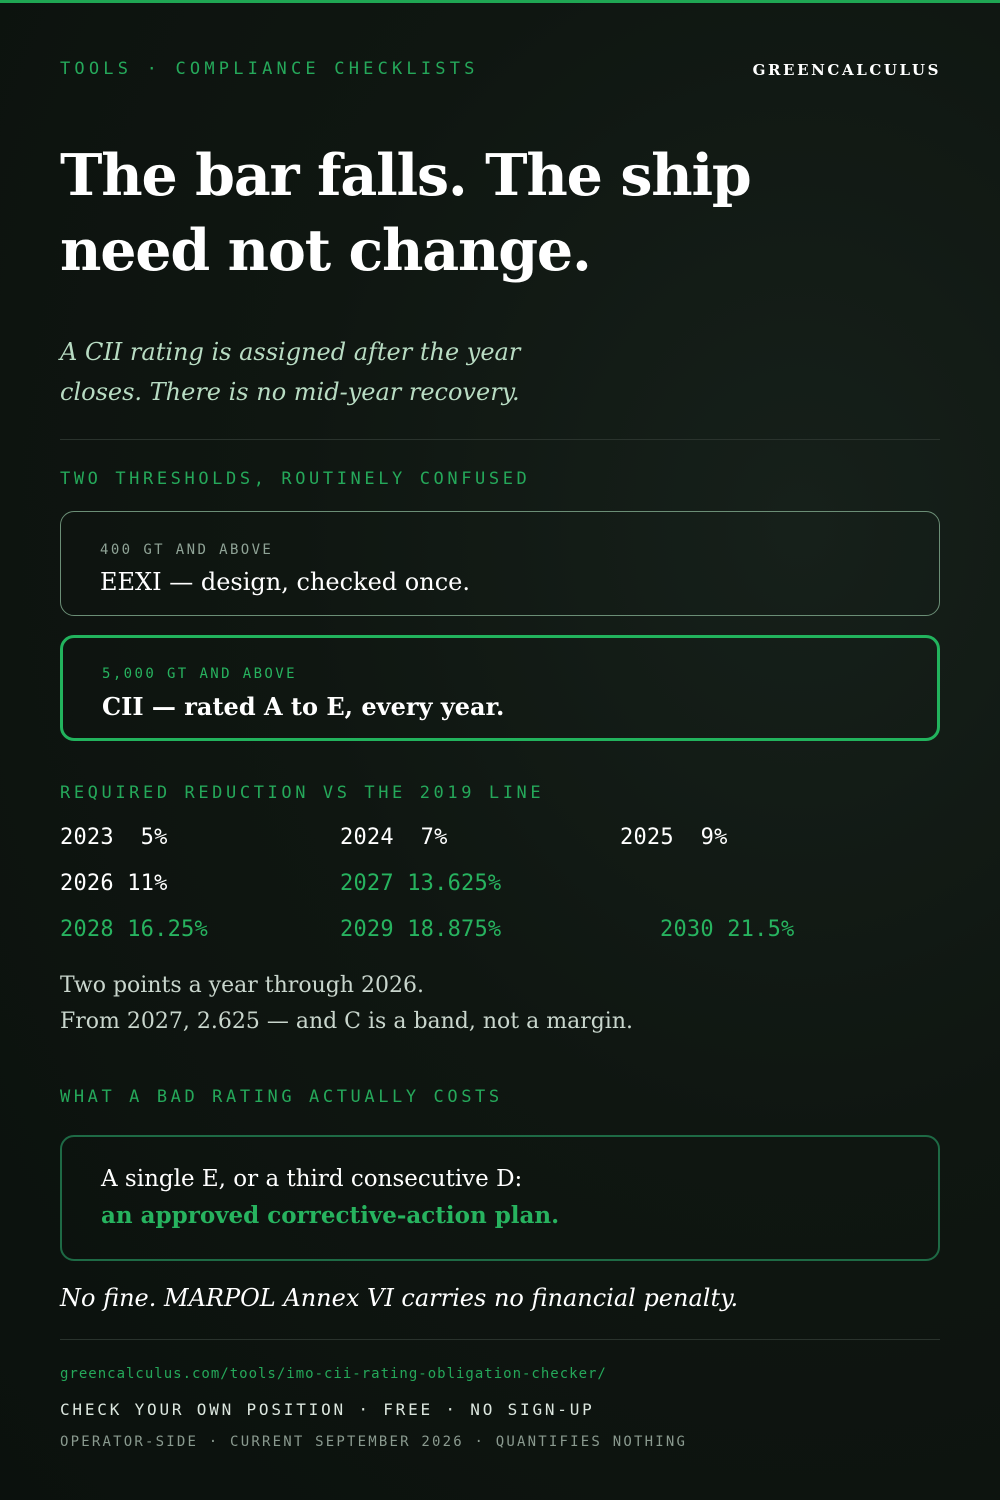  What do you see at coordinates (167, 929) in the screenshot?
I see `reduction-value: 16.25%` at bounding box center [167, 929].